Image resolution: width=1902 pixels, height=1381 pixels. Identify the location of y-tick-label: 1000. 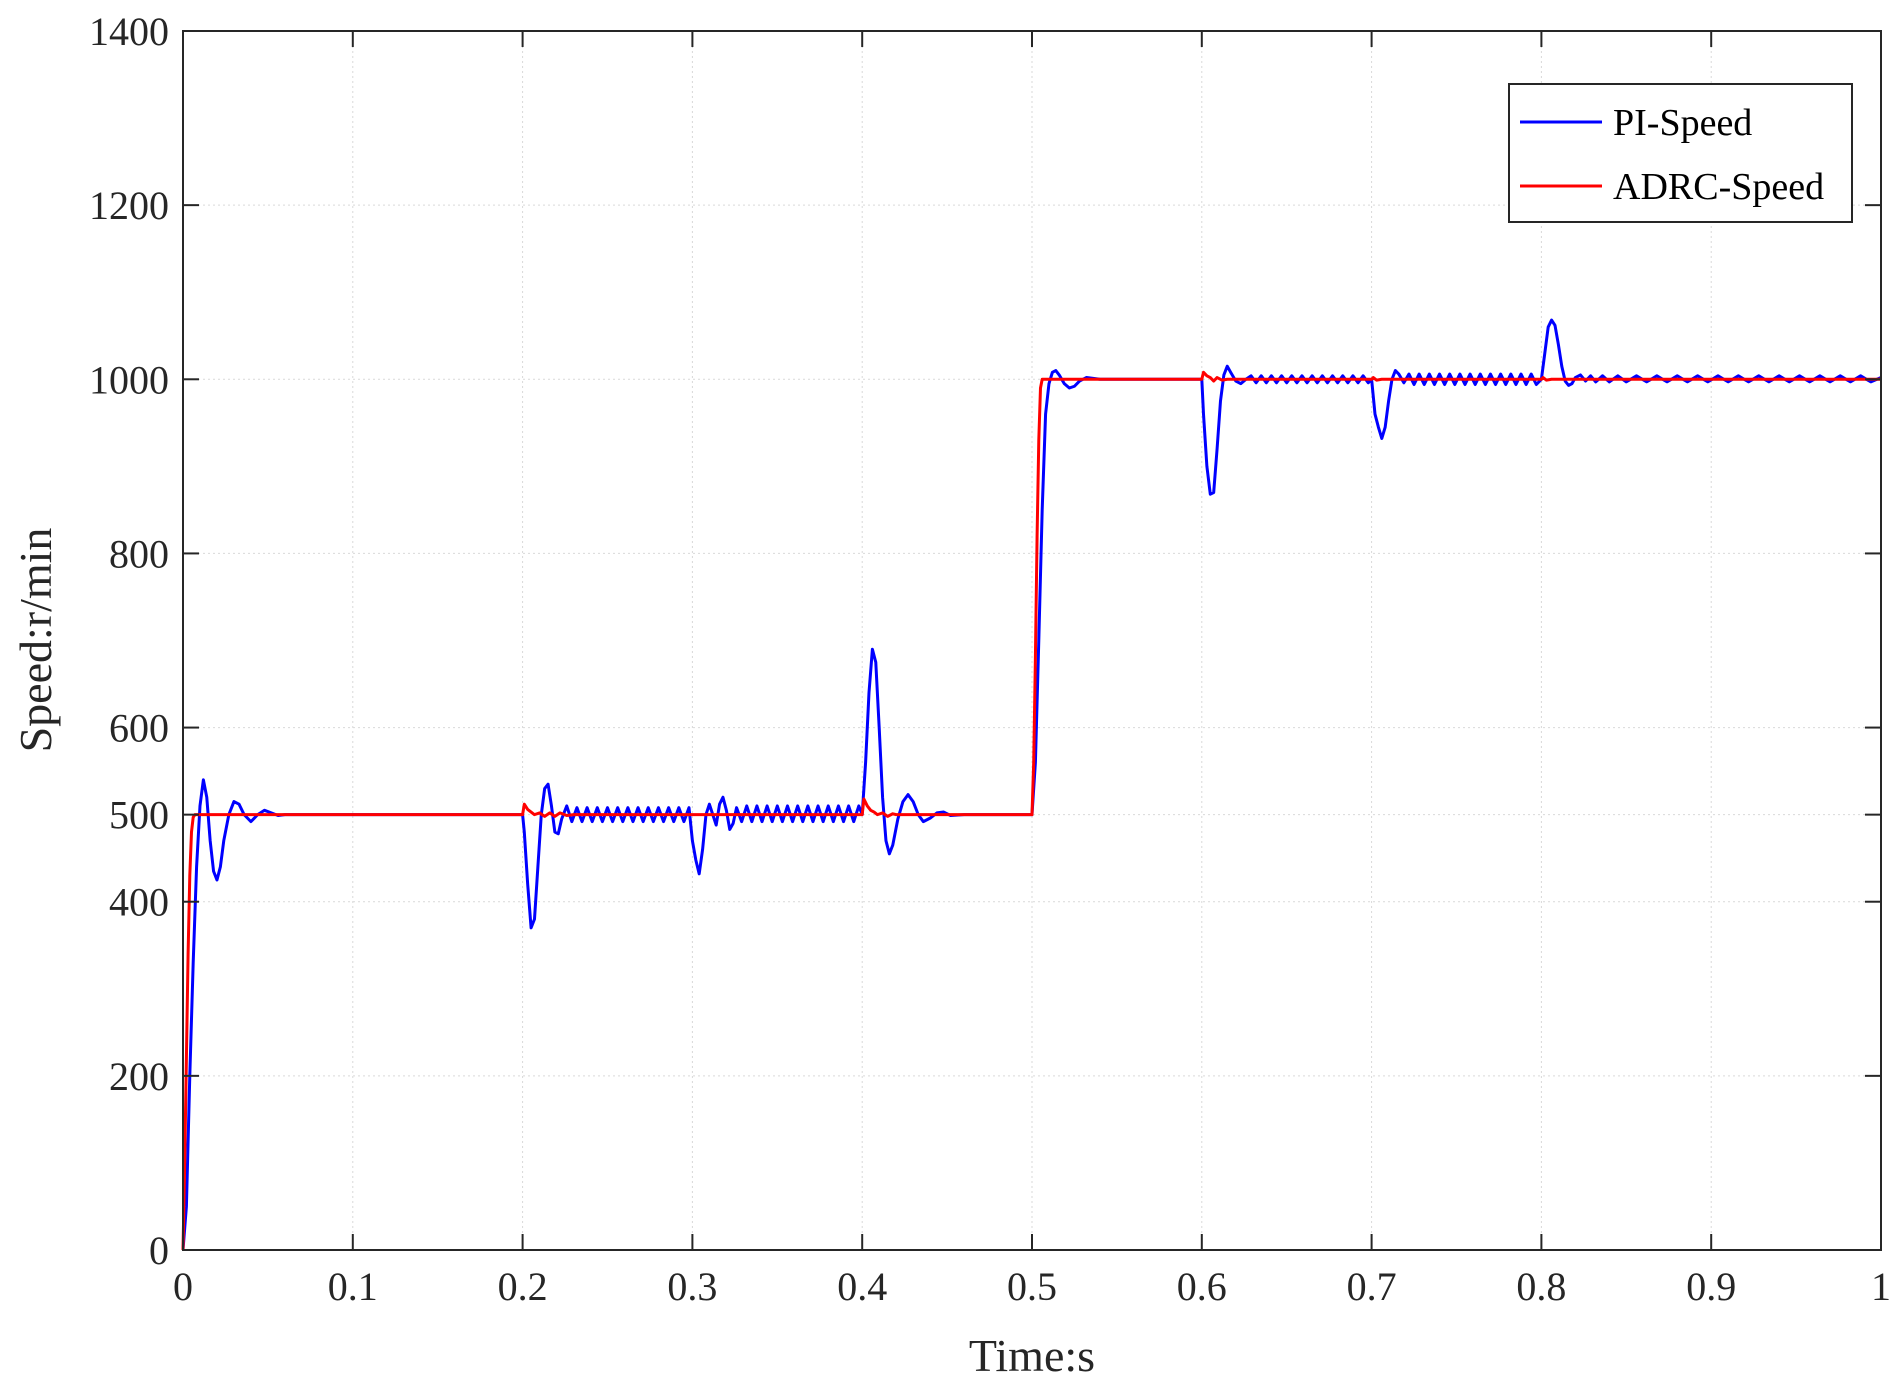
(129, 379).